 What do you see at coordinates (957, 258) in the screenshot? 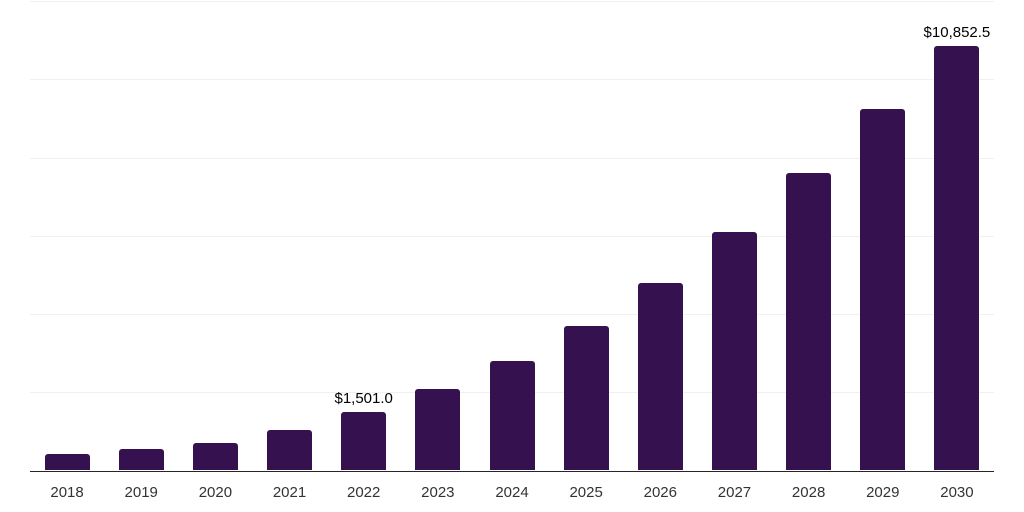
I see `bar-2030` at bounding box center [957, 258].